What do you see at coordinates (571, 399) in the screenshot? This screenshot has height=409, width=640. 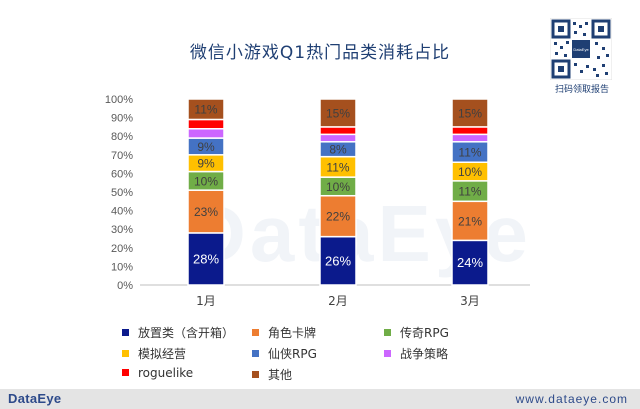 I see `footer-url: www.dataeye.com` at bounding box center [571, 399].